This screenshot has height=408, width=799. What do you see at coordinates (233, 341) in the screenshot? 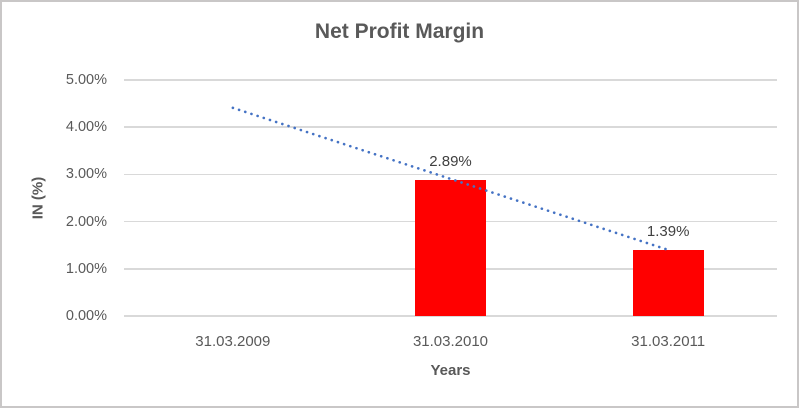
I see `x-category-label: 31.03.2009` at bounding box center [233, 341].